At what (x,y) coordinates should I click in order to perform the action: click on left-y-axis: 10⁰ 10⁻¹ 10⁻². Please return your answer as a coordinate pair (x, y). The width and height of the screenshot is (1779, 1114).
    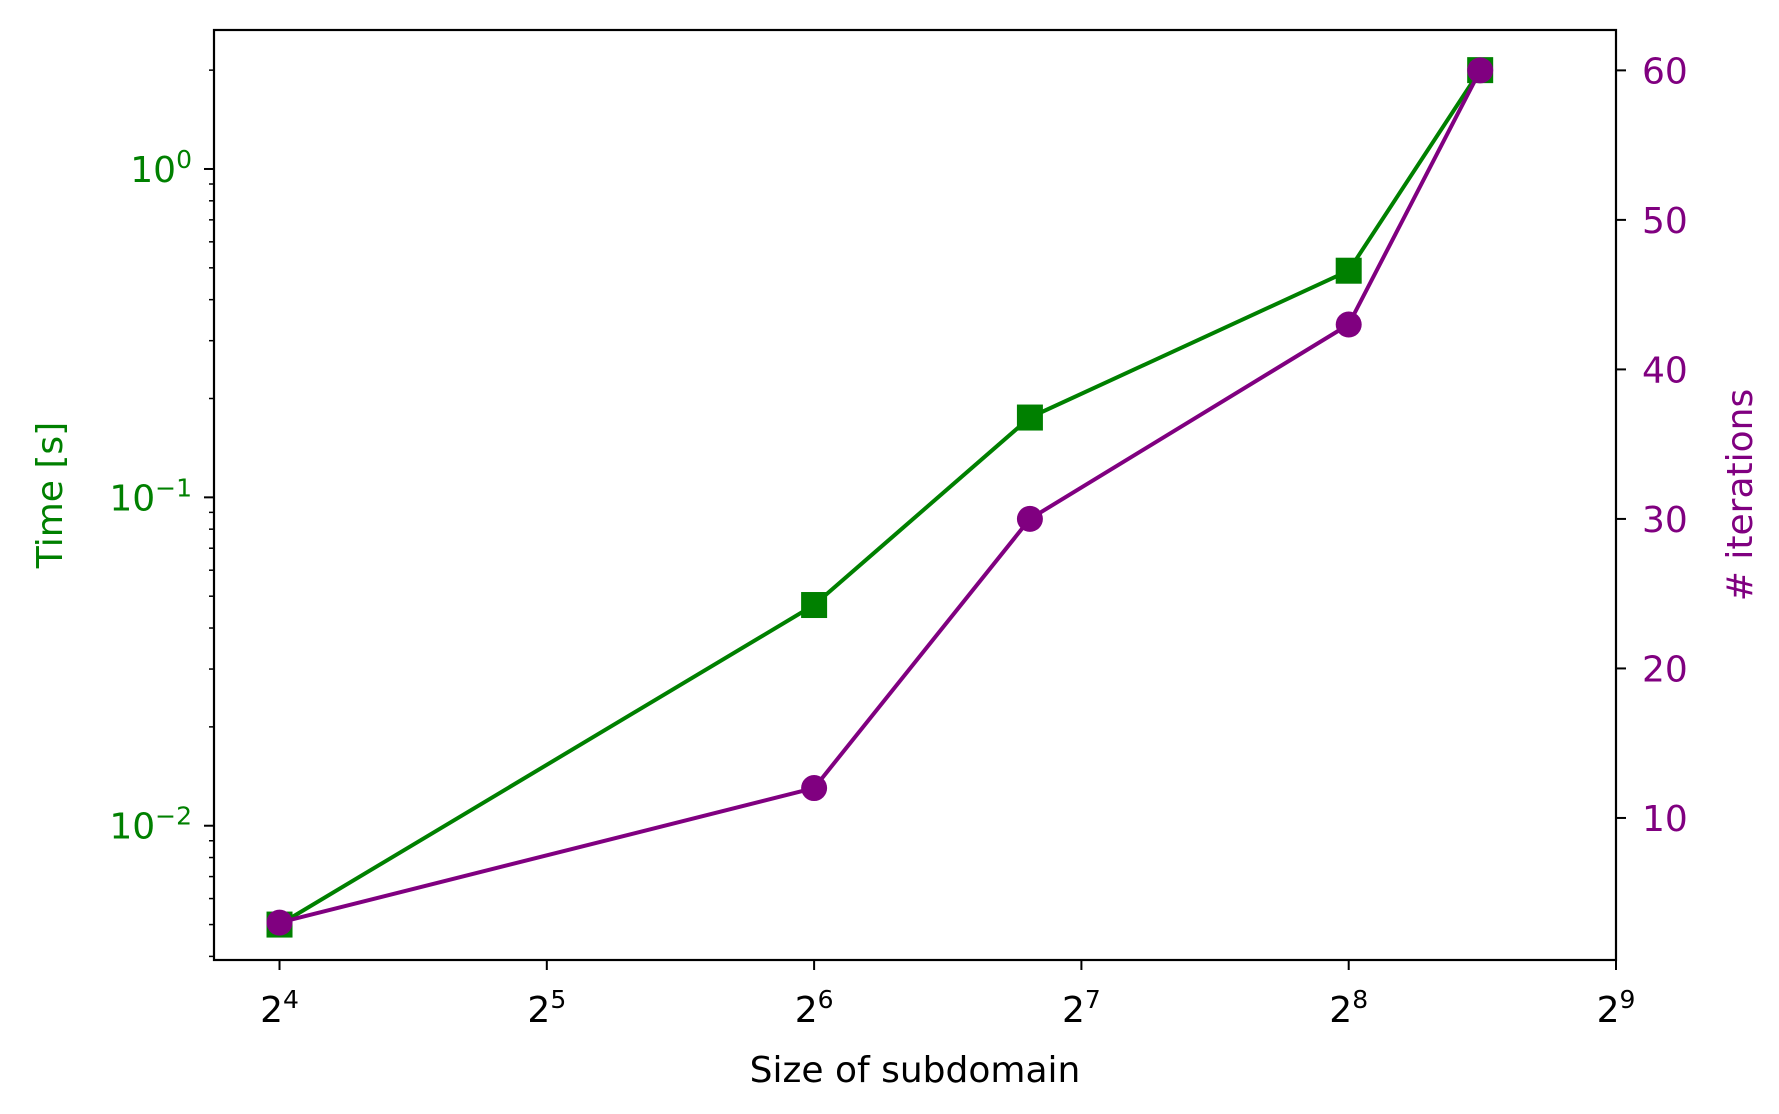
    Looking at the image, I should click on (161, 513).